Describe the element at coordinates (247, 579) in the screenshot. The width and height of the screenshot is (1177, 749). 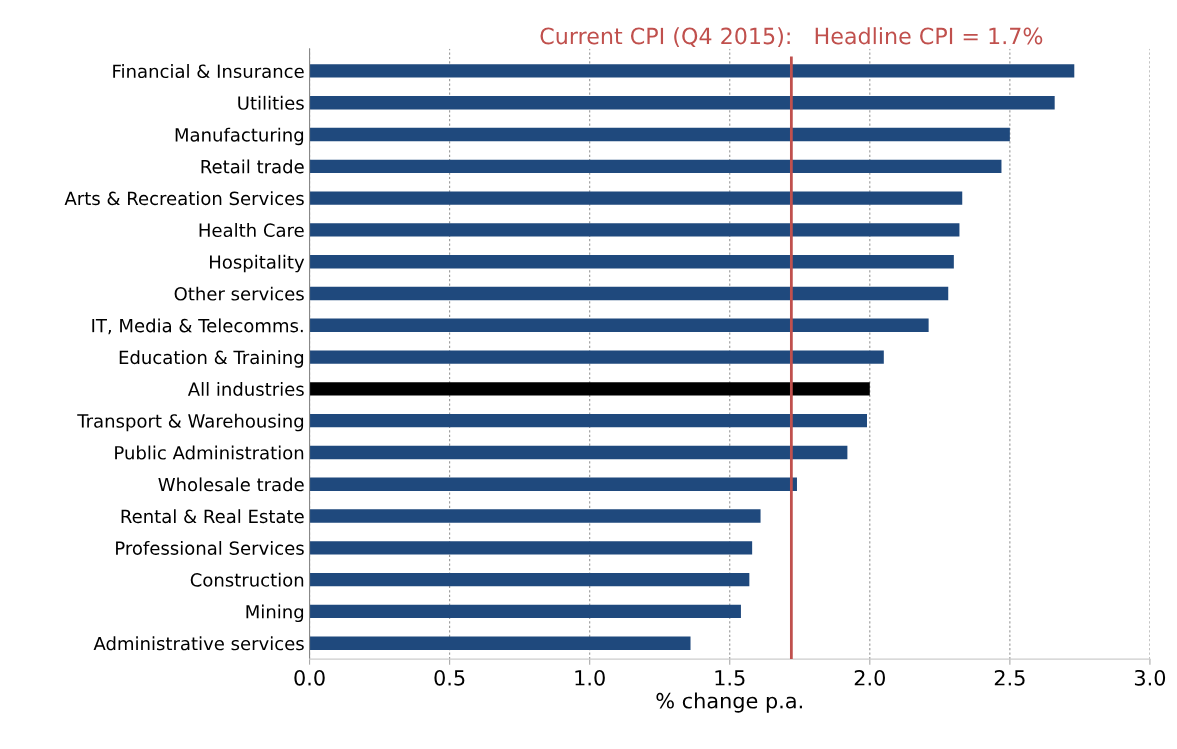
I see `y-tick-label: Construction` at that location.